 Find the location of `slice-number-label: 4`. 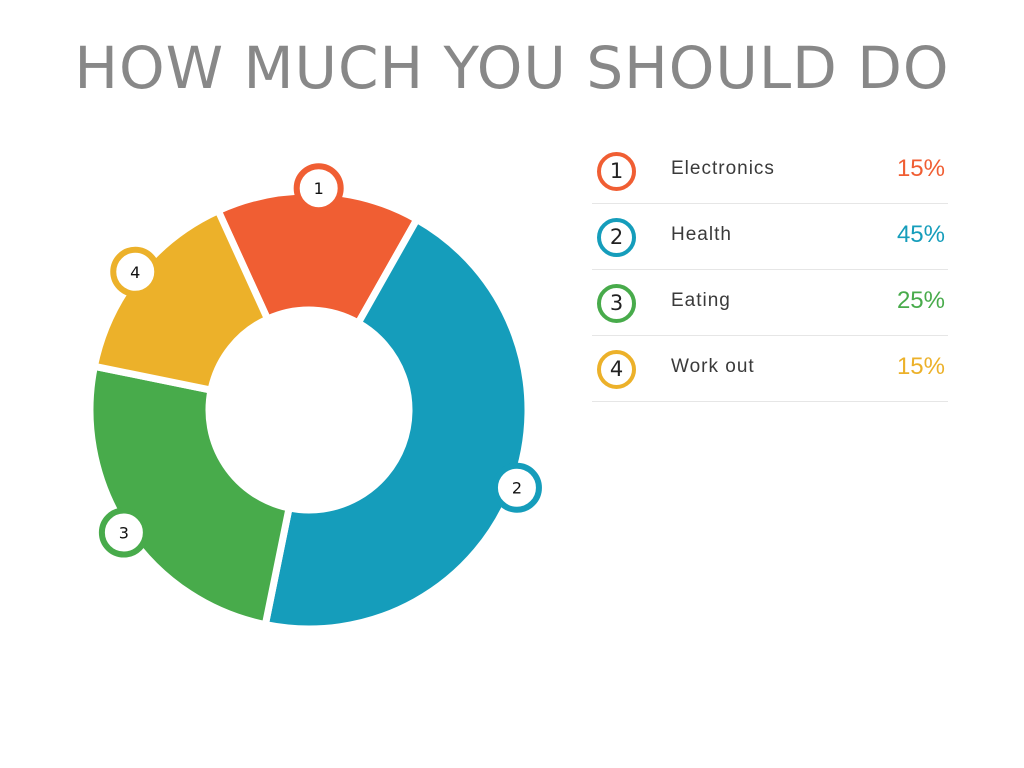

slice-number-label: 4 is located at coordinates (135, 272).